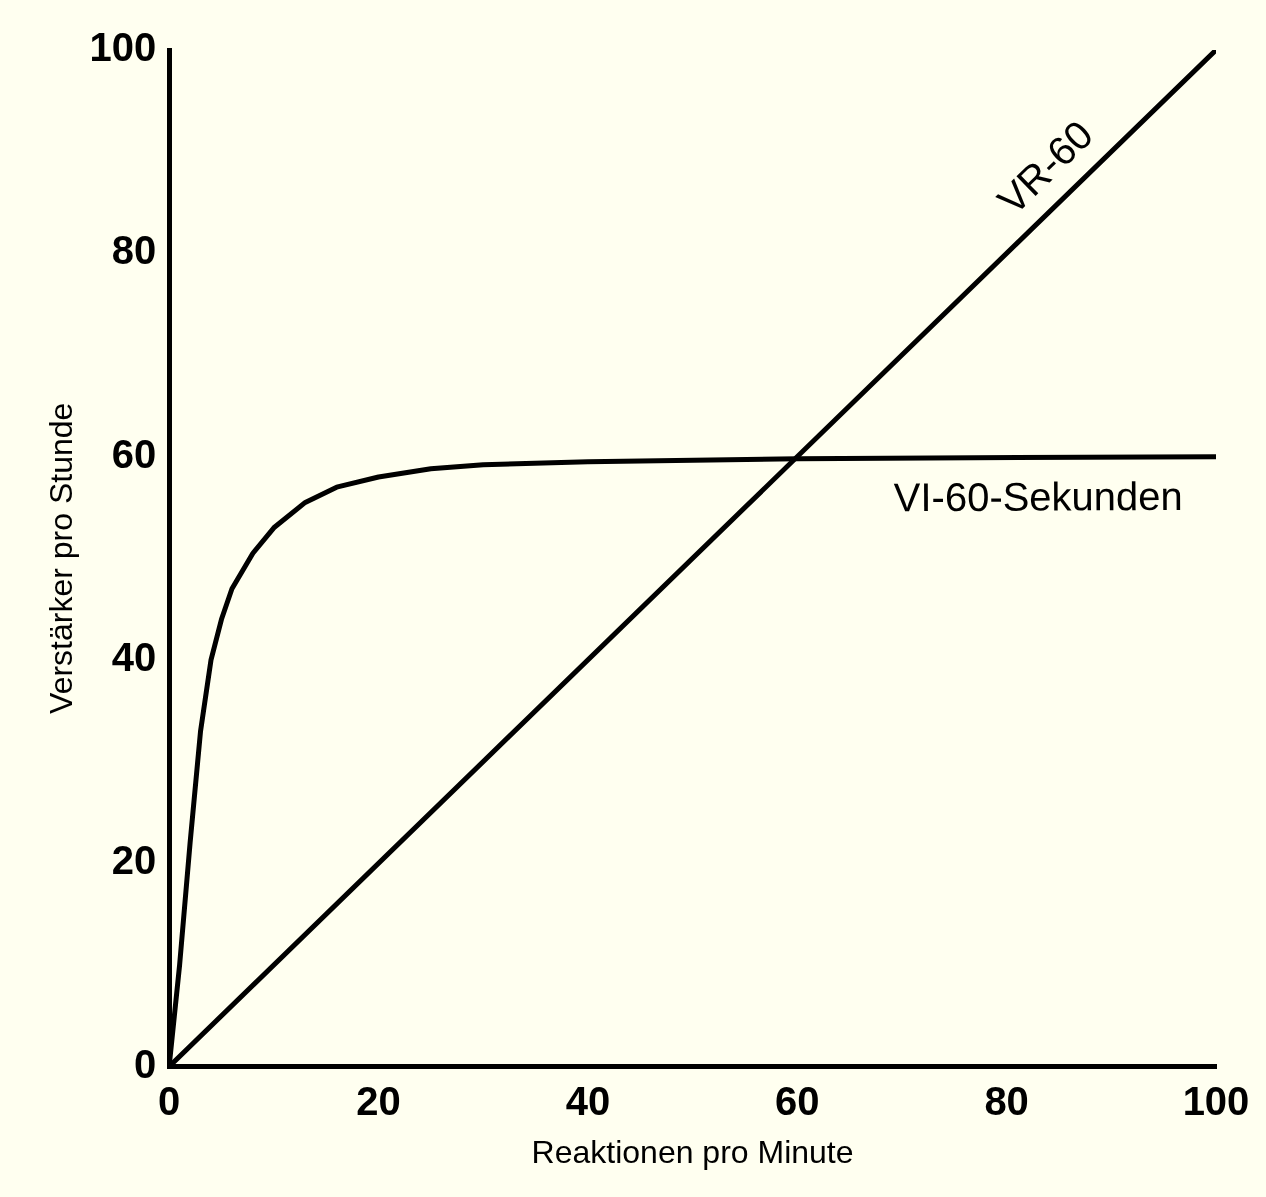  What do you see at coordinates (134, 250) in the screenshot?
I see `y-tick-label: 80` at bounding box center [134, 250].